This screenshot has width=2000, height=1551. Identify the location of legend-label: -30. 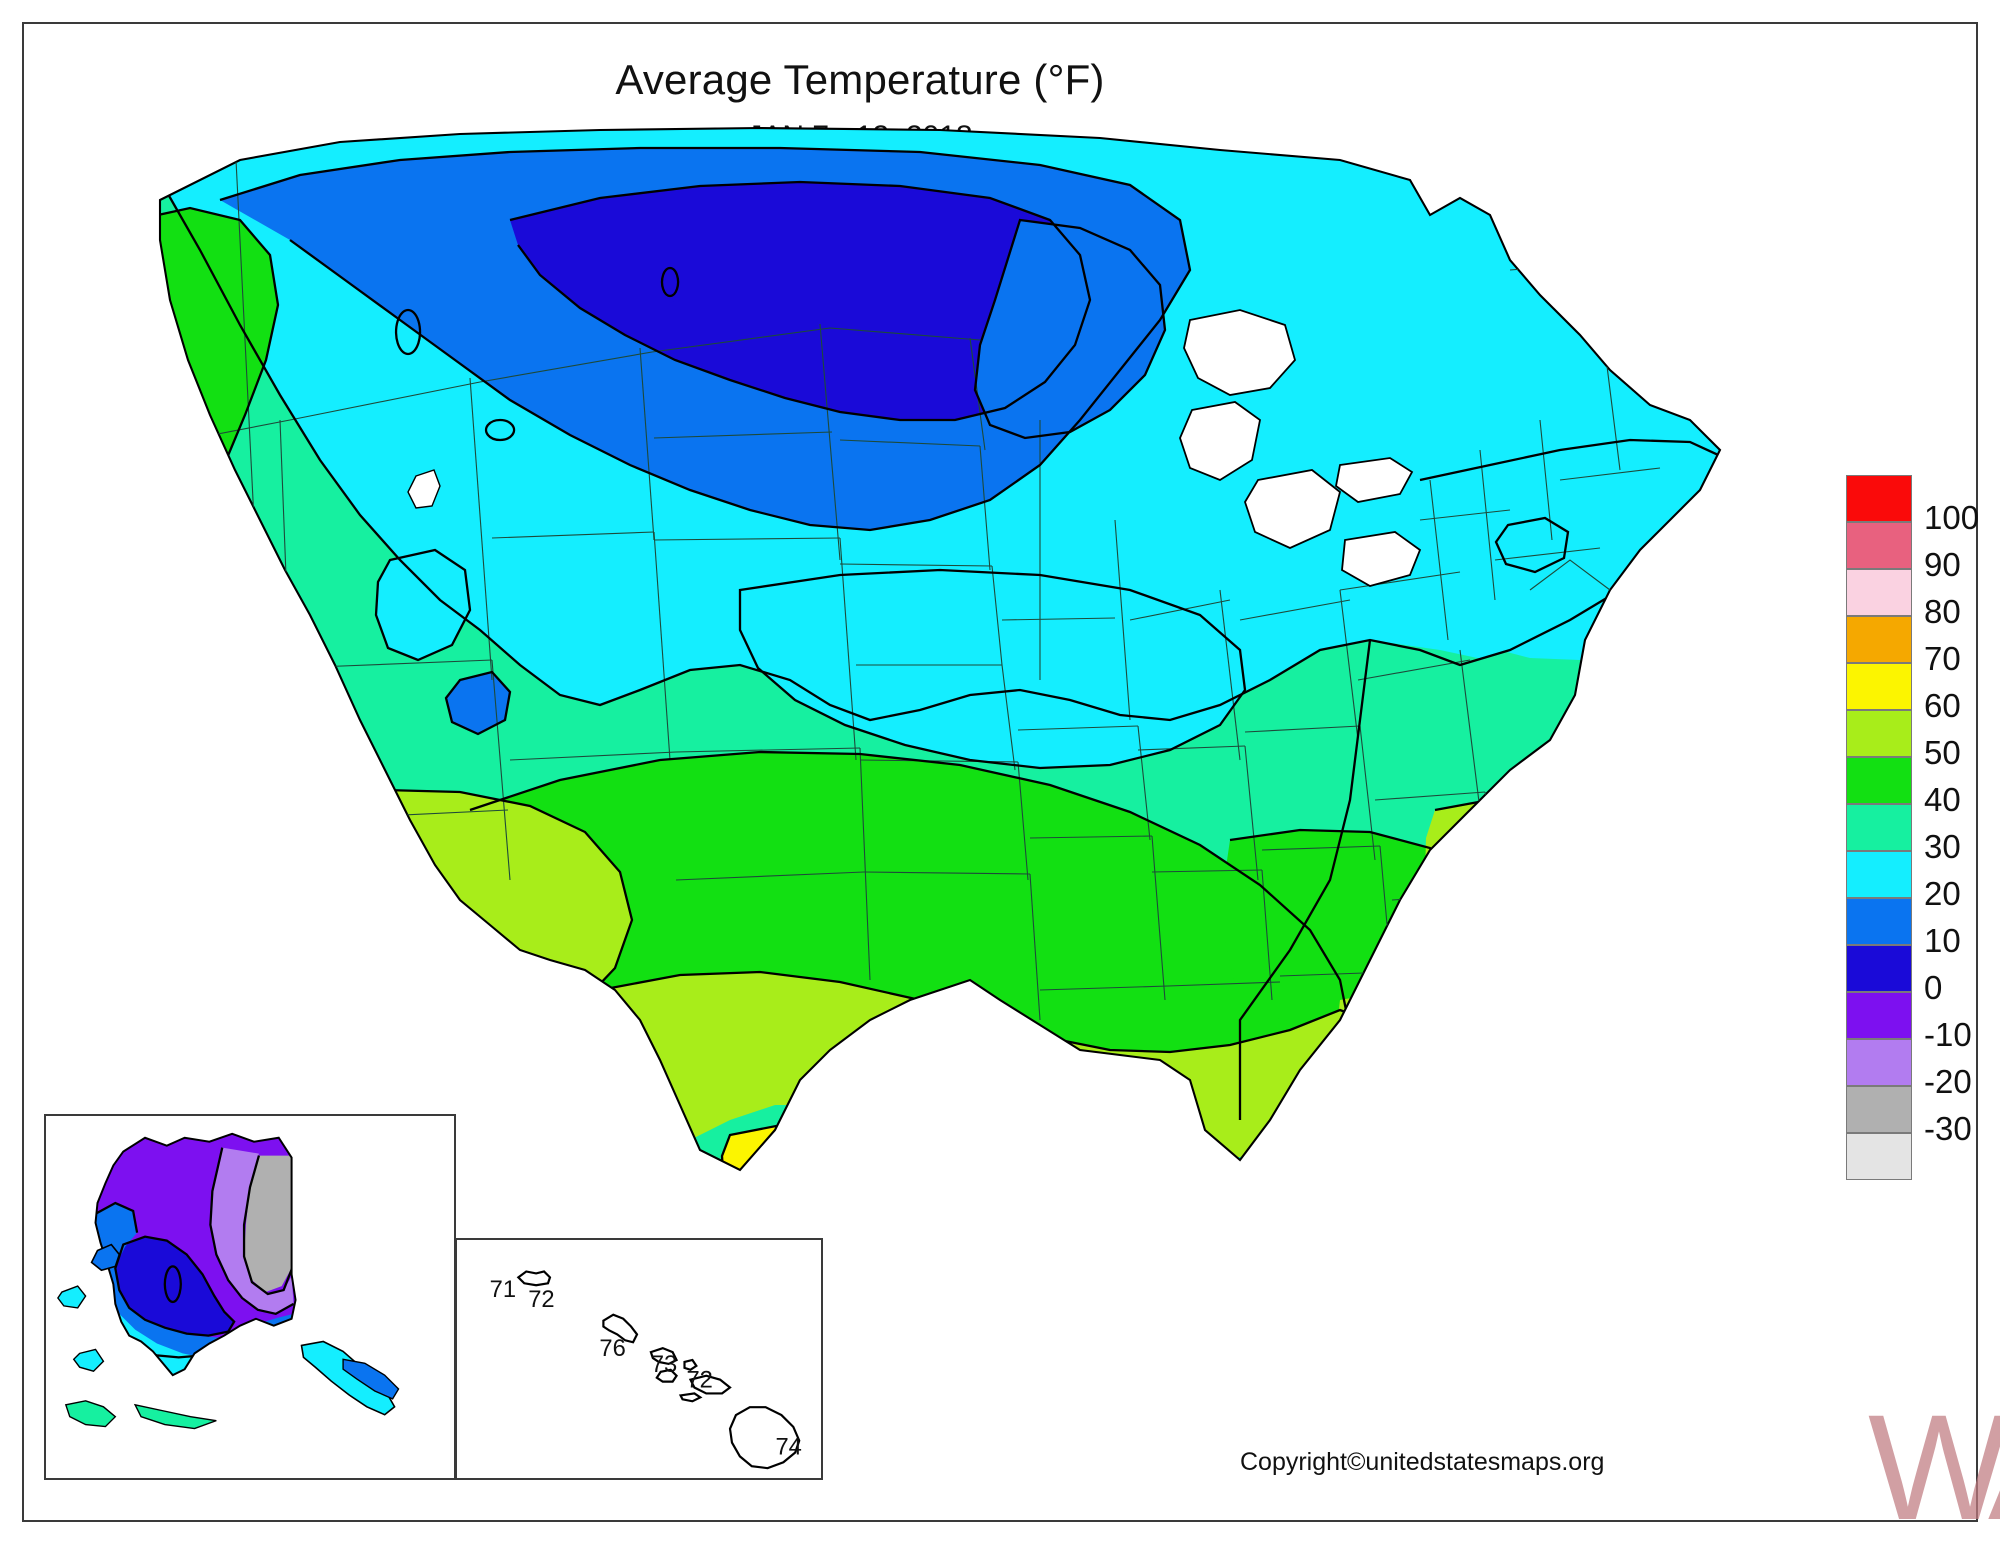
(1948, 1128).